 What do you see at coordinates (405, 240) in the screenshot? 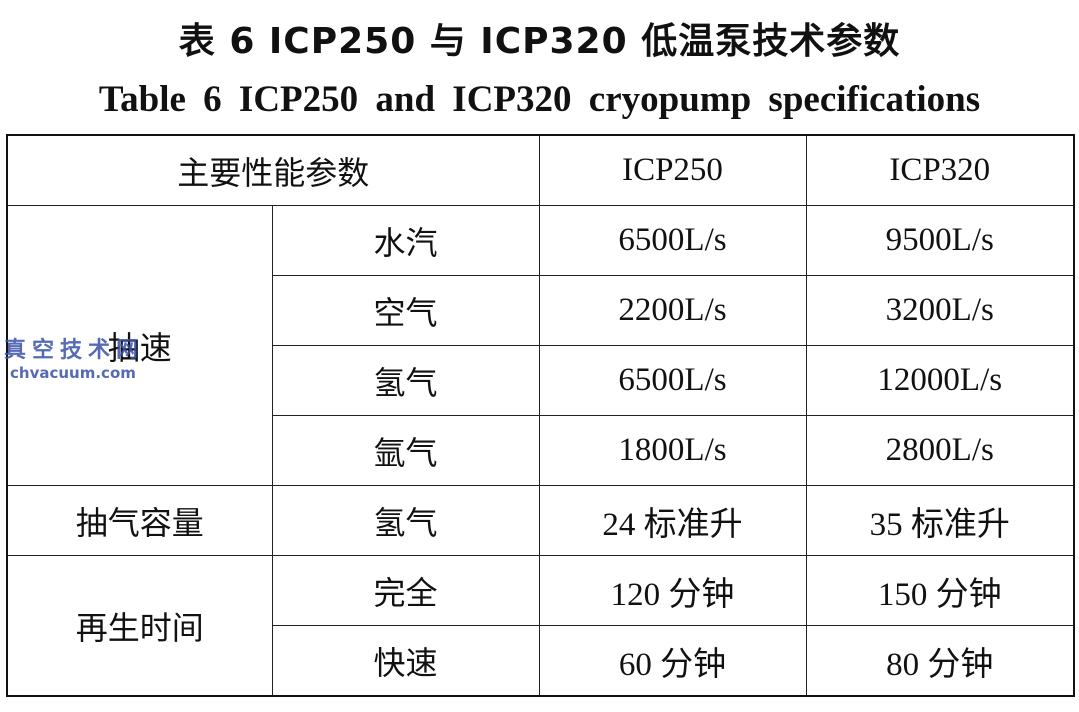
I see `row-sub-label: 水汽` at bounding box center [405, 240].